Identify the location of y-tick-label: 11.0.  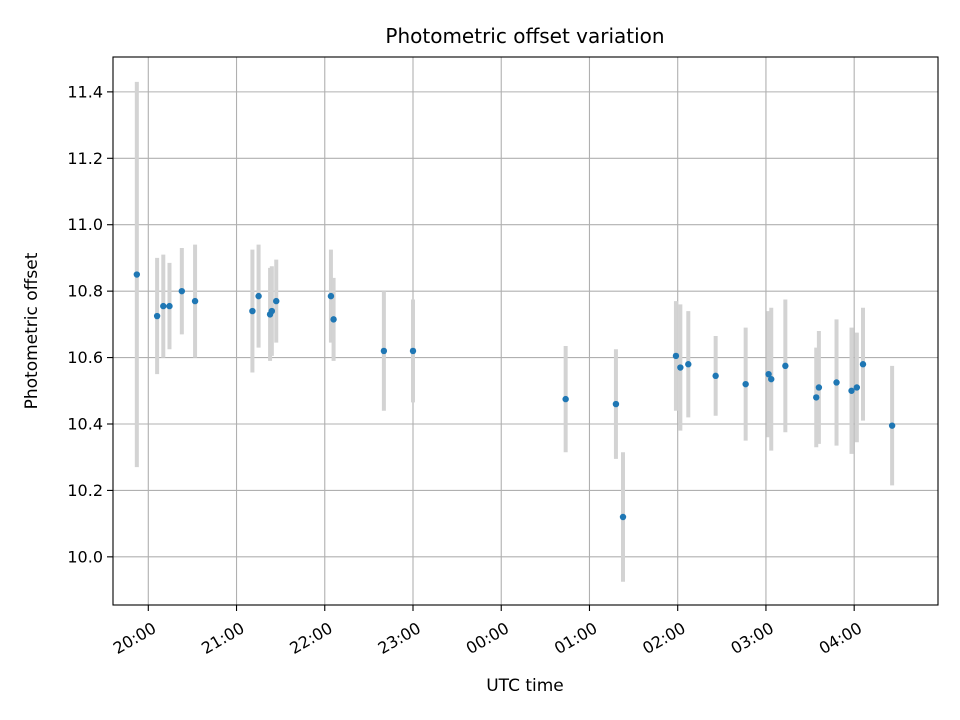
(85, 224).